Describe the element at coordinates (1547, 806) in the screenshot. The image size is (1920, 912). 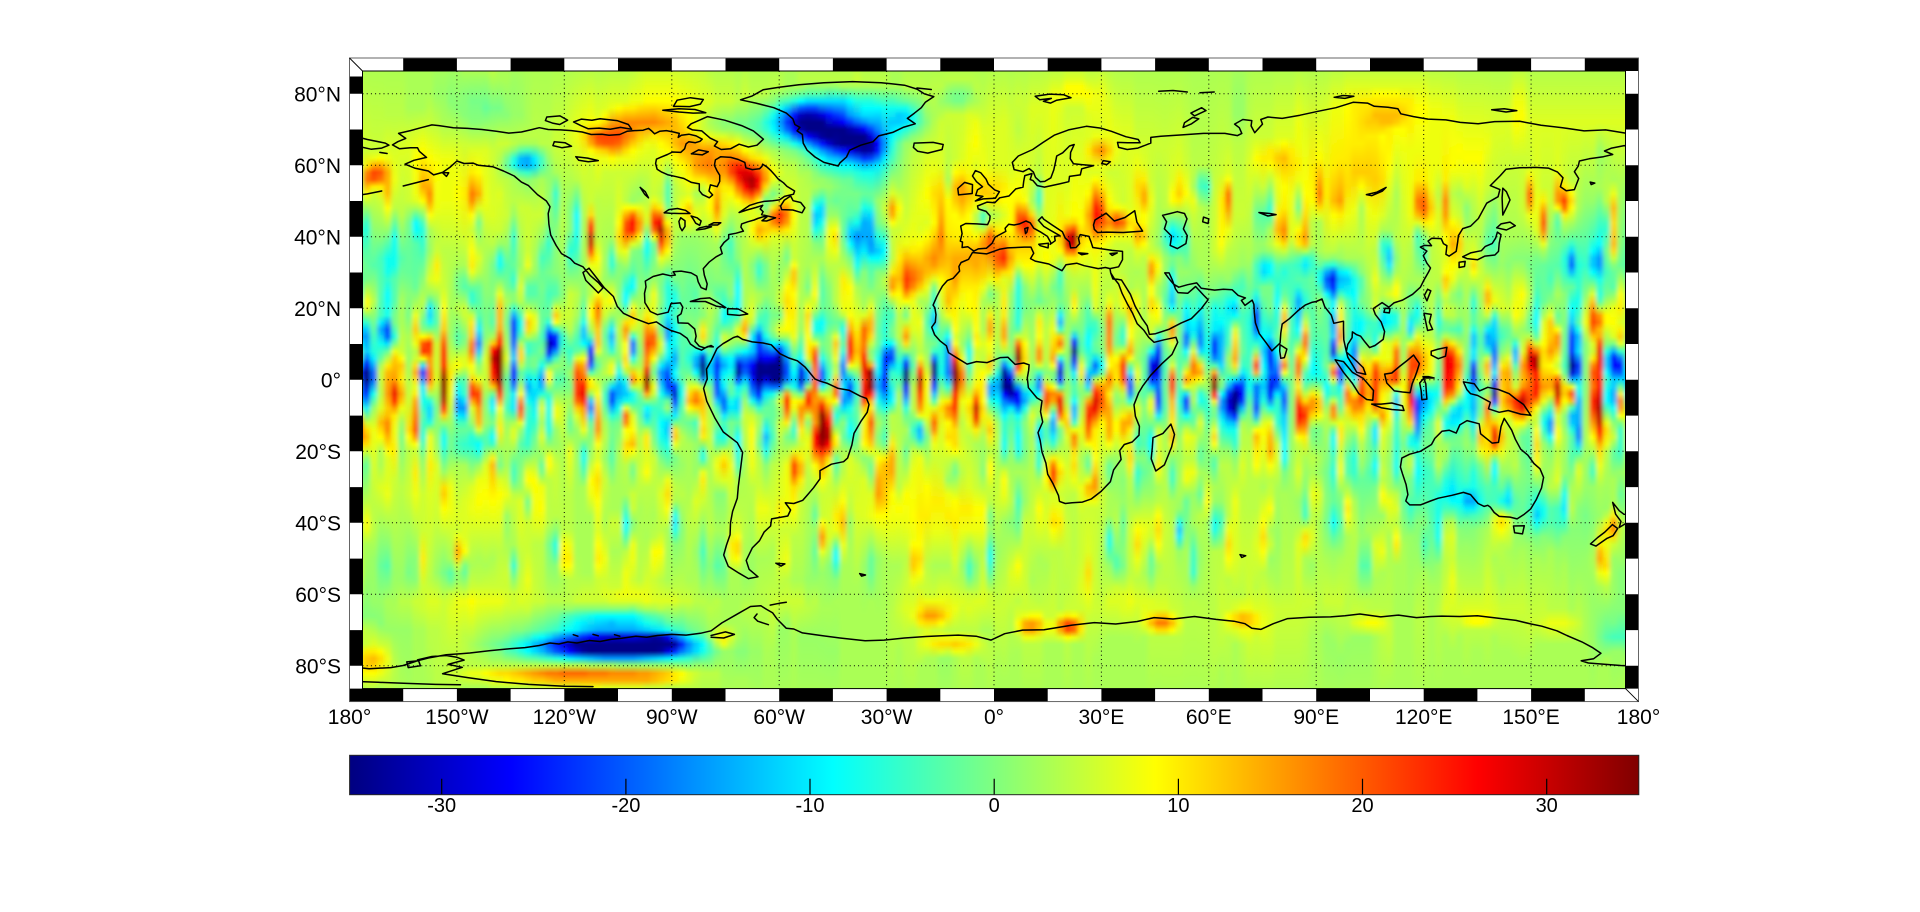
I see `svg-text: 30` at that location.